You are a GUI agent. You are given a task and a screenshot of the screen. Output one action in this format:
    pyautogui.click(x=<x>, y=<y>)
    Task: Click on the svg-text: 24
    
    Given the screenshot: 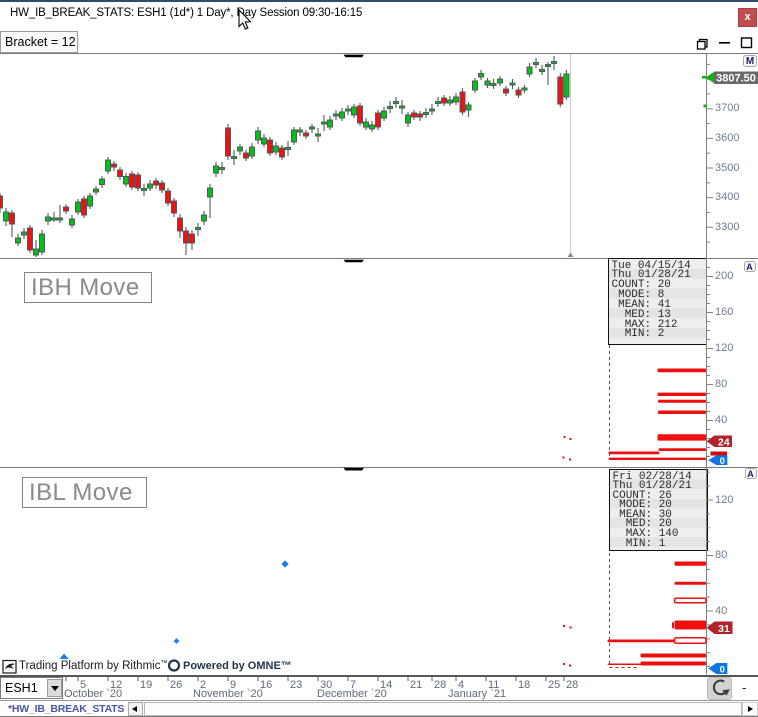 What is the action you would take?
    pyautogui.click(x=724, y=442)
    